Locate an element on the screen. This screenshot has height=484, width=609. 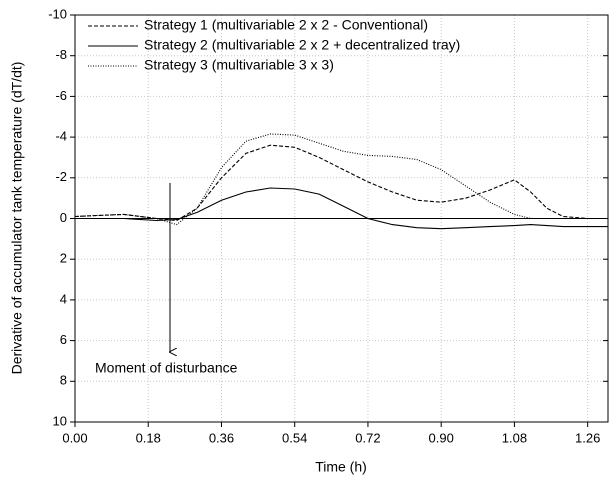
x-tick-label: 1.08 is located at coordinates (514, 437).